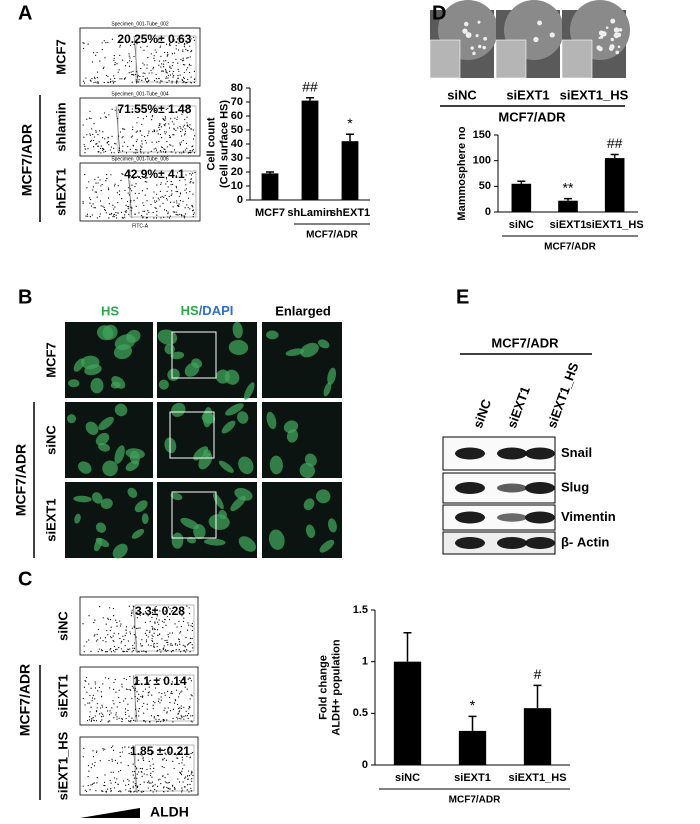 The width and height of the screenshot is (700, 824). What do you see at coordinates (540, 543) in the screenshot?
I see `band` at bounding box center [540, 543].